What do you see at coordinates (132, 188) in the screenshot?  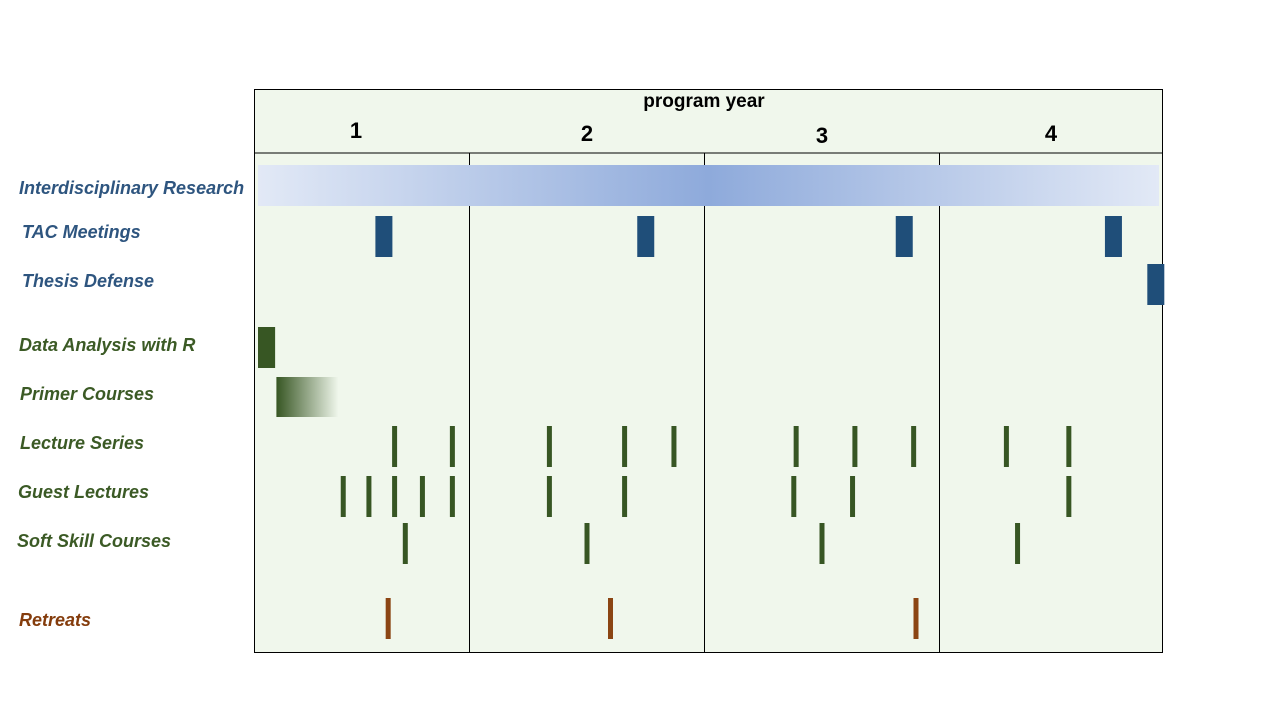 I see `row-label-interdisciplinary-research: Interdisciplinary Research` at bounding box center [132, 188].